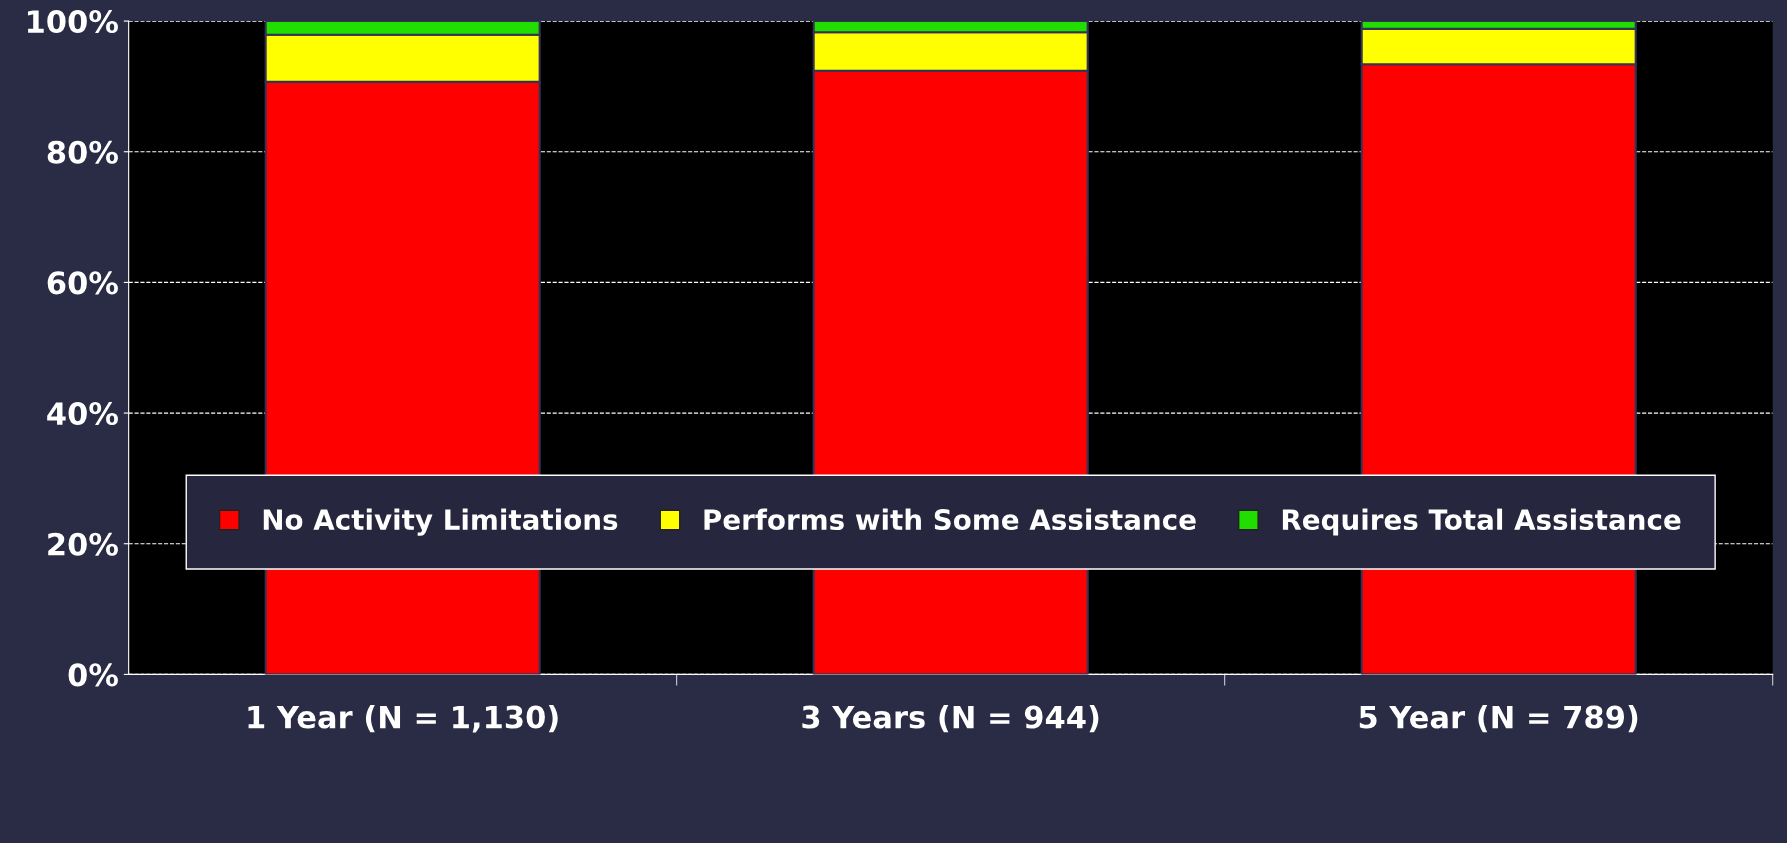  Describe the element at coordinates (403, 718) in the screenshot. I see `x-tick-label: 1 Year (N = 1,130)` at that location.